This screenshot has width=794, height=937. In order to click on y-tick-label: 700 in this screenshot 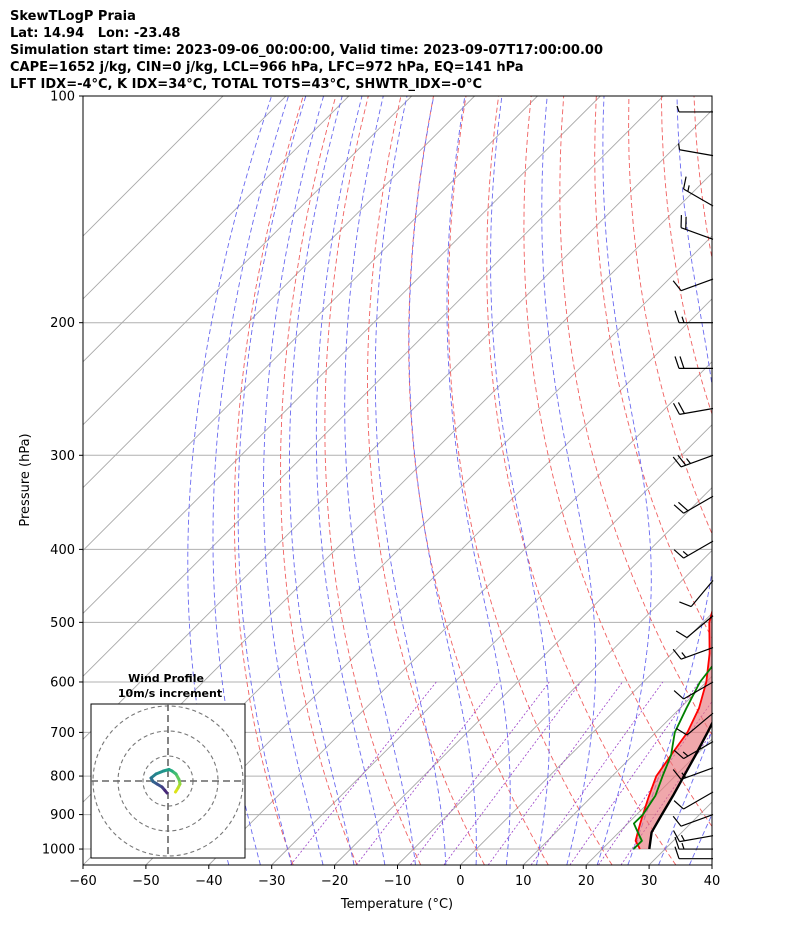, I will do `click(62, 733)`.